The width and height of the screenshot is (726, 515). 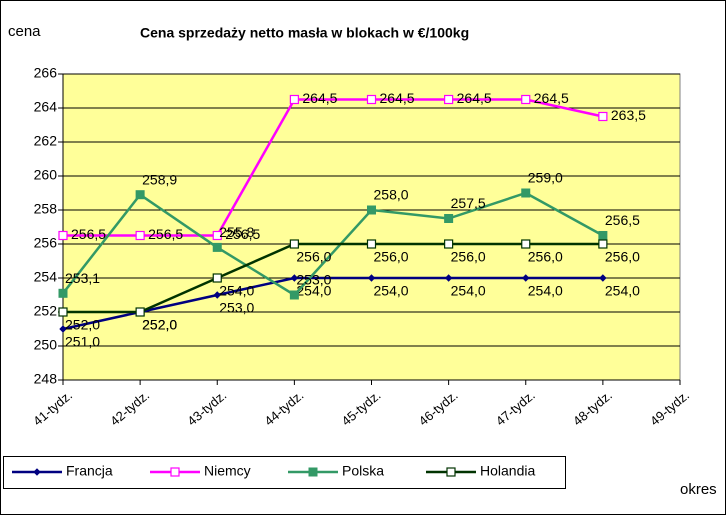 I want to click on x-axis-label: okres, so click(x=698, y=489).